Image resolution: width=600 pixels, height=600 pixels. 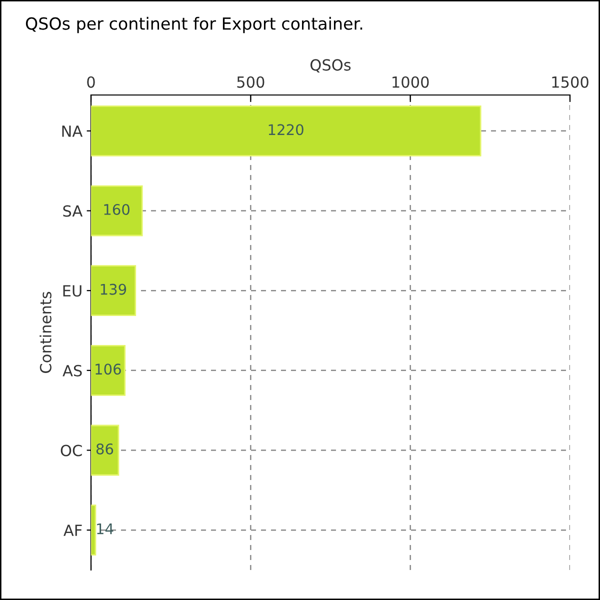 What do you see at coordinates (46, 332) in the screenshot?
I see `y-axis-title: Continents` at bounding box center [46, 332].